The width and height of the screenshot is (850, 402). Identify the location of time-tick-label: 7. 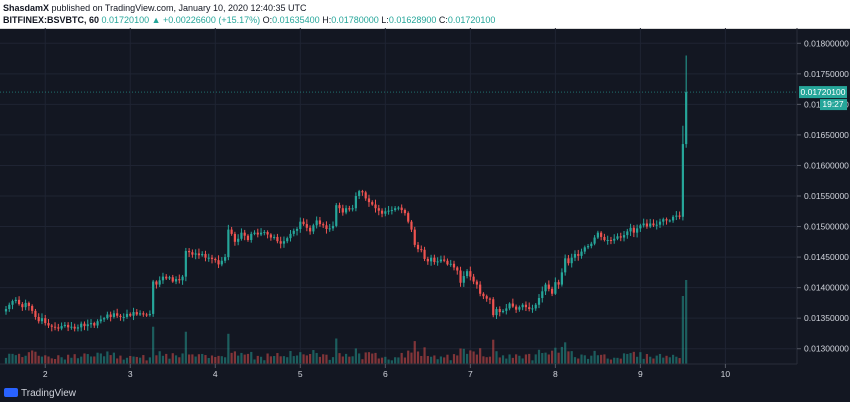
(470, 374).